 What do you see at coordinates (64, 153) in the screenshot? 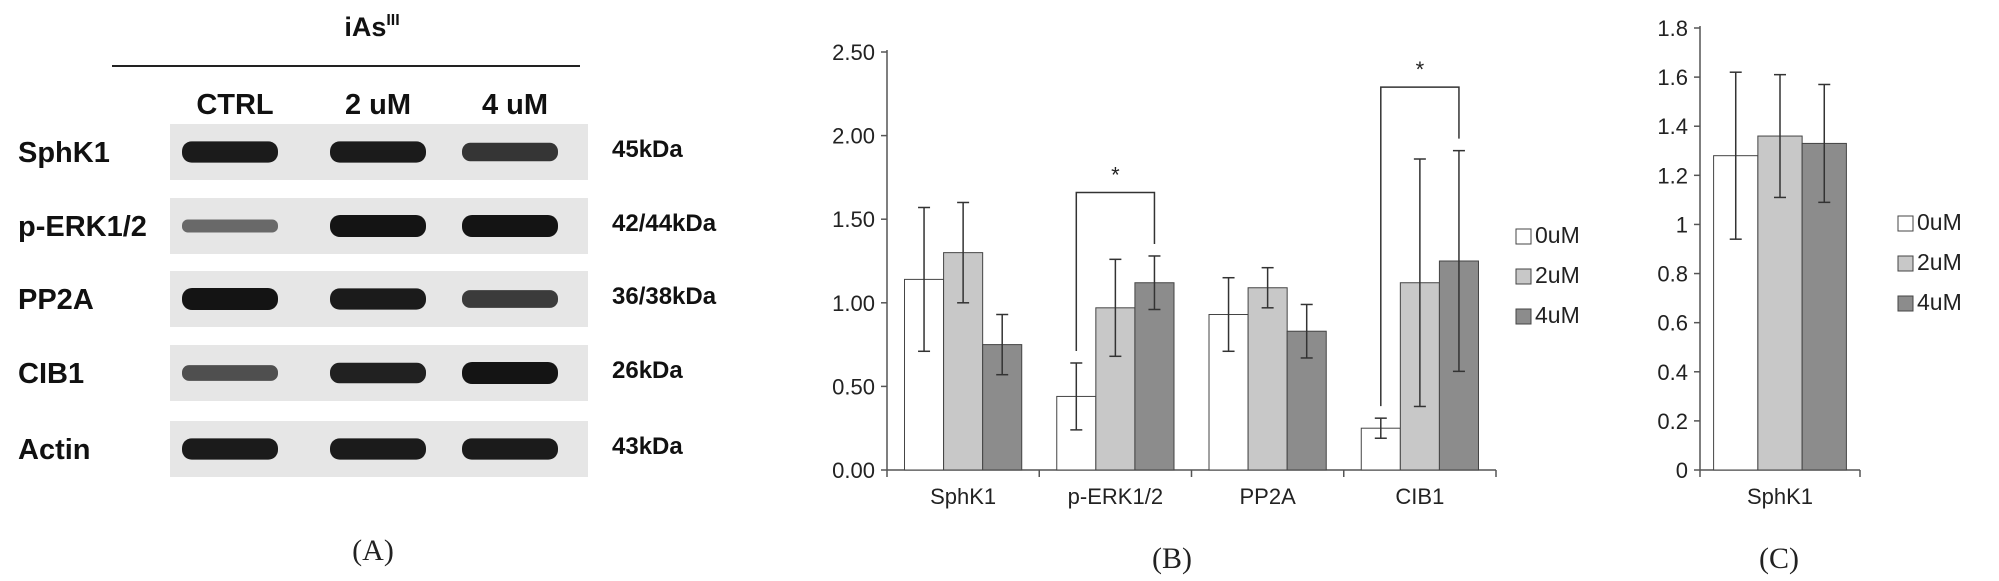
I see `protein-label: SphK1` at bounding box center [64, 153].